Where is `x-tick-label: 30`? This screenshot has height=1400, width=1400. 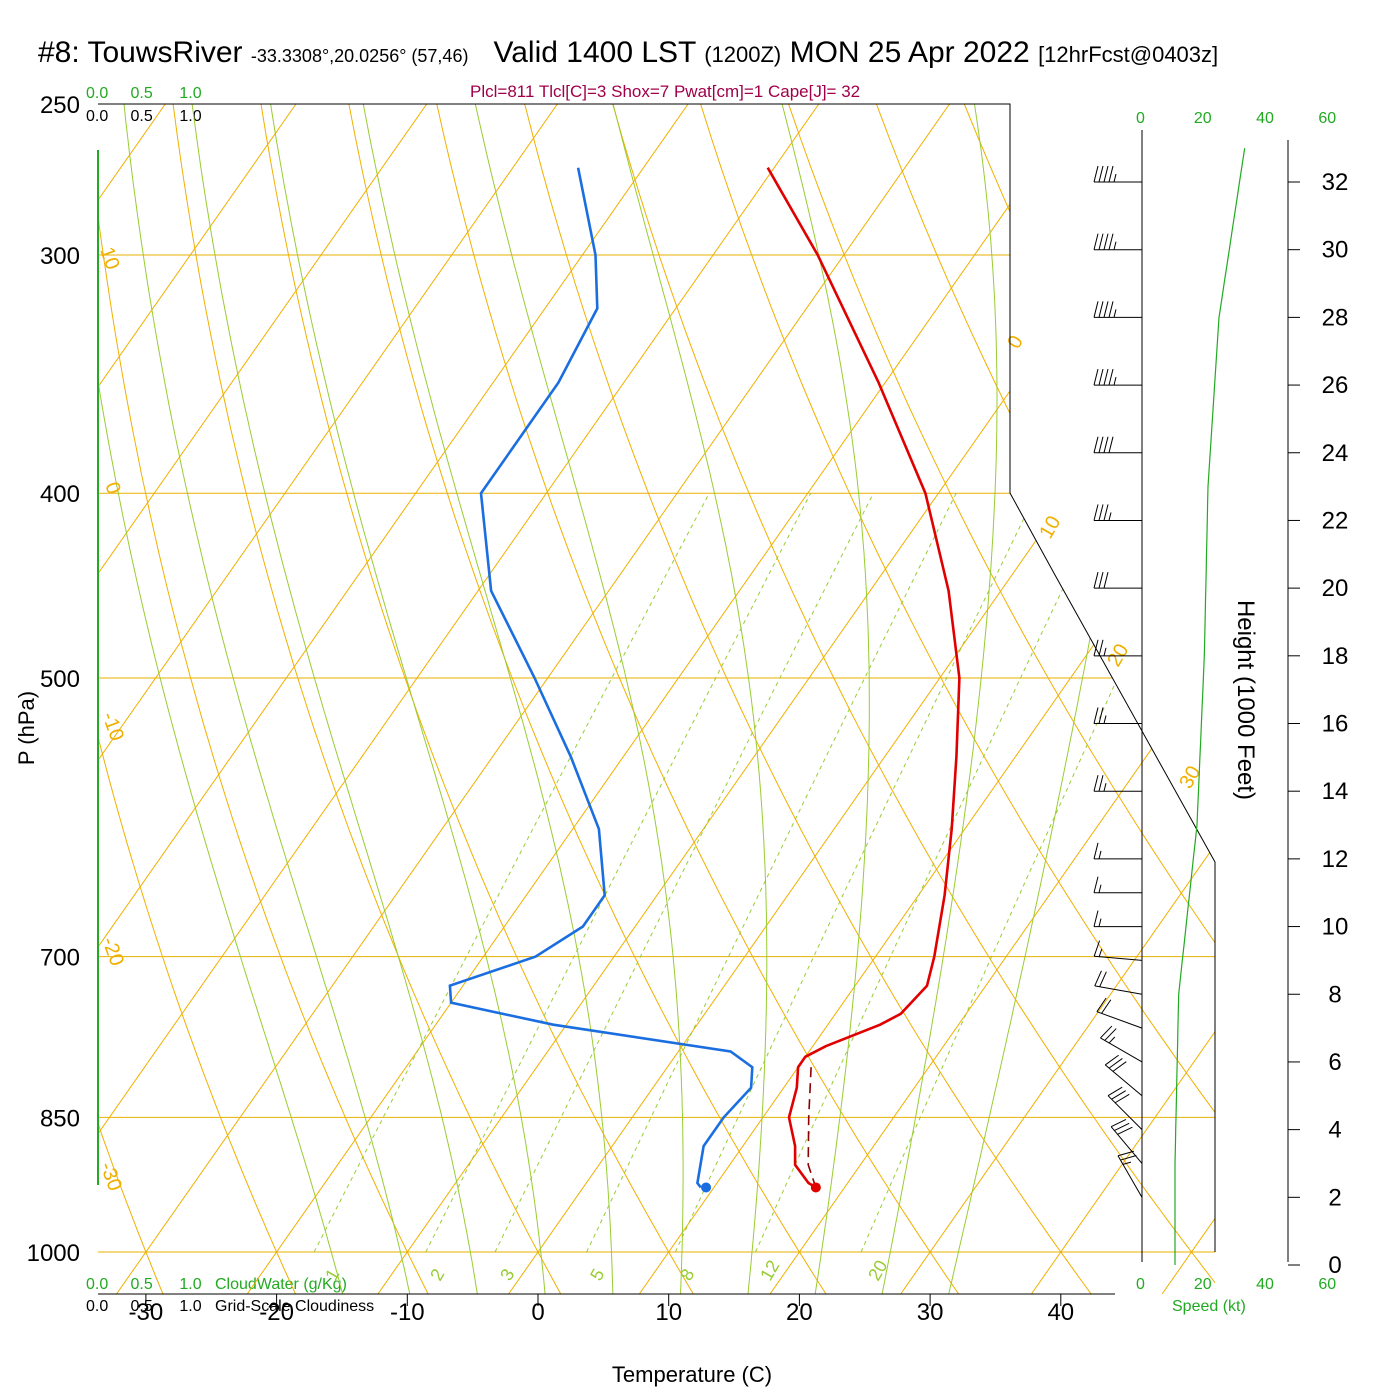
x-tick-label: 30 is located at coordinates (930, 1312).